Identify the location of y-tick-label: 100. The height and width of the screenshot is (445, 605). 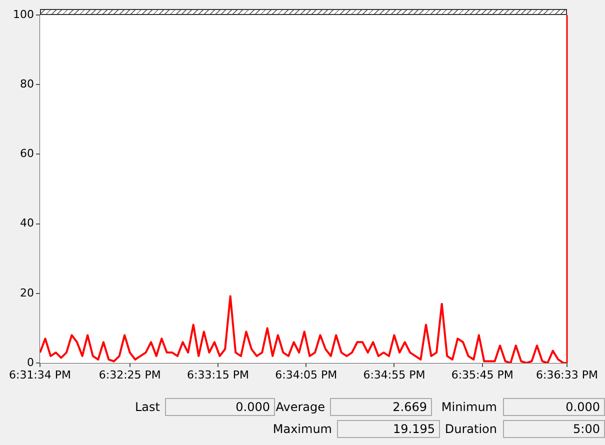
(23, 14).